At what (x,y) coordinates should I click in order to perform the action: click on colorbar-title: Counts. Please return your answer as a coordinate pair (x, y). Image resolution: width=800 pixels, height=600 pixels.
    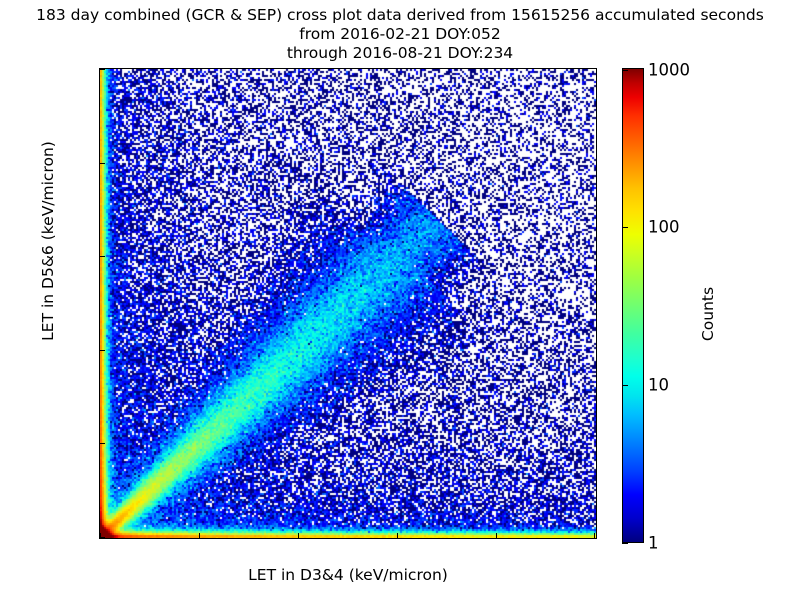
    Looking at the image, I should click on (708, 314).